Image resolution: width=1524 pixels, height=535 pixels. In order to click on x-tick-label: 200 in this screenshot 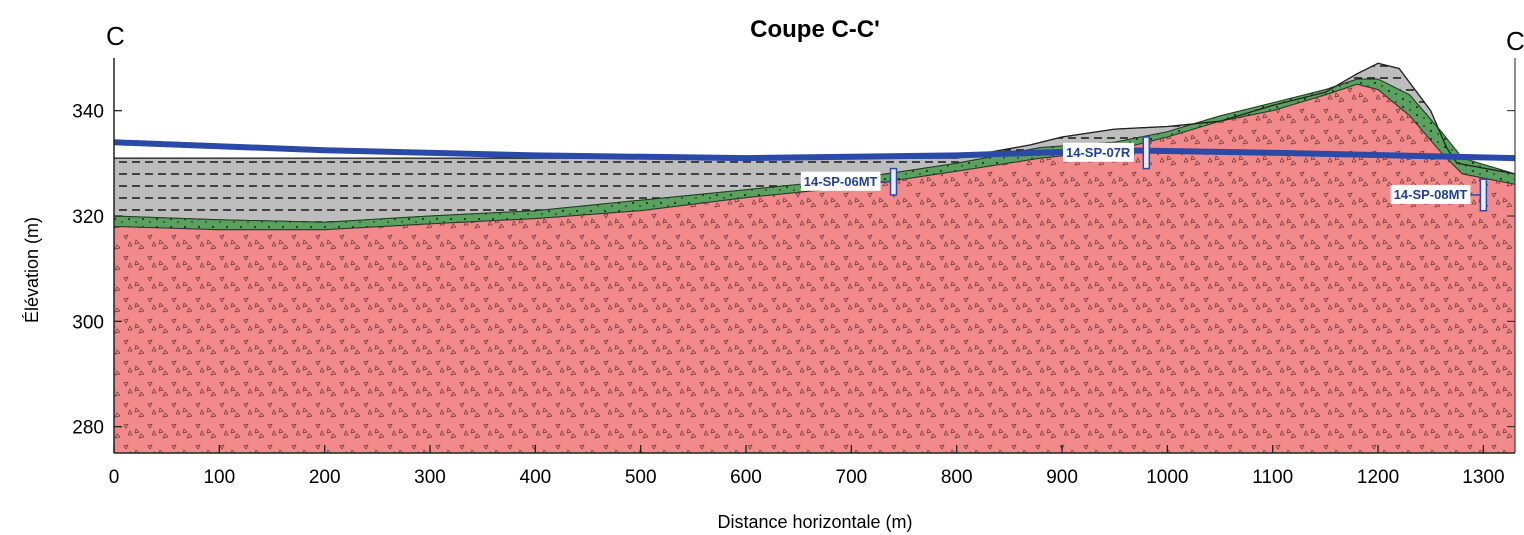, I will do `click(325, 477)`.